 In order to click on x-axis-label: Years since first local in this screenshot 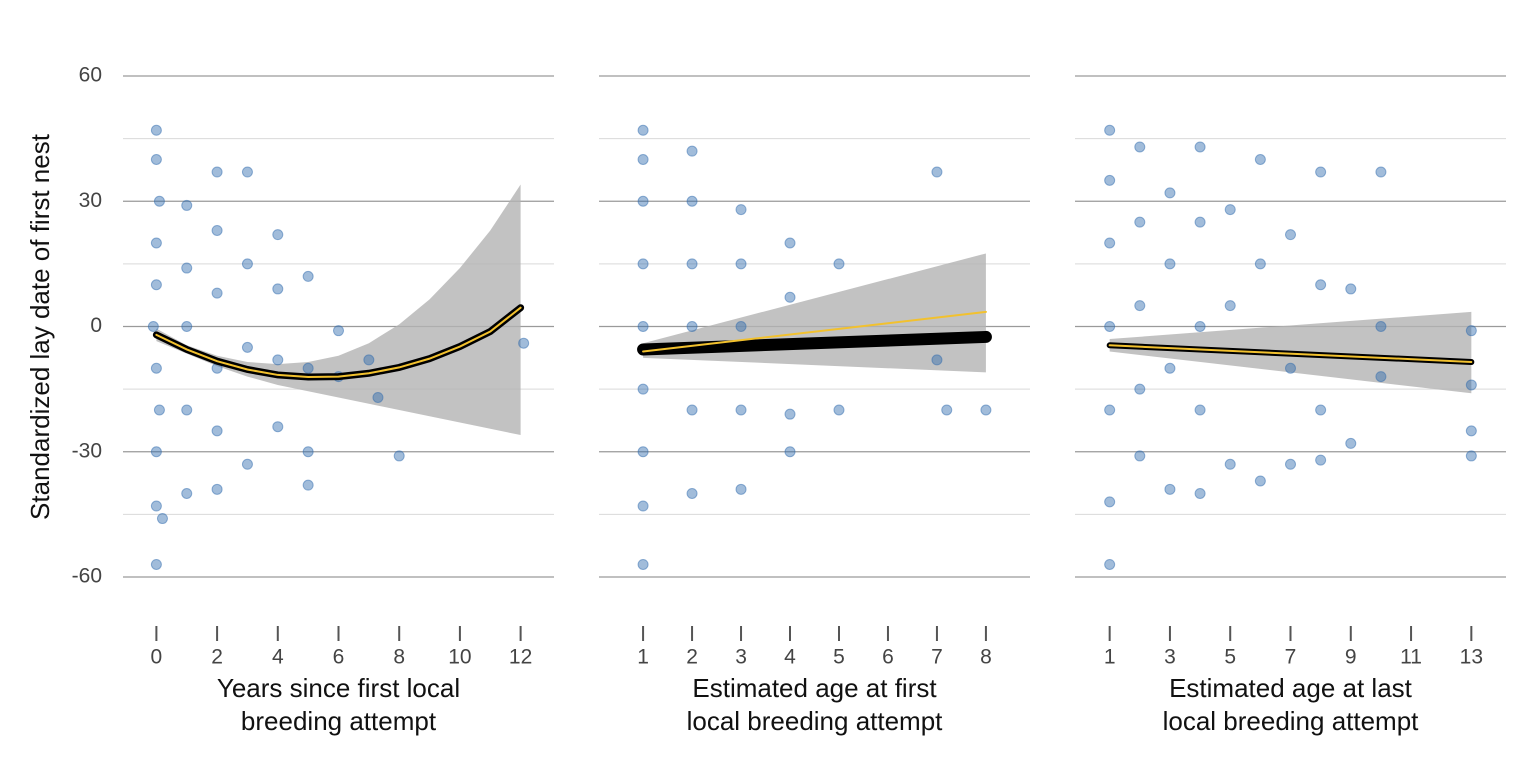, I will do `click(338, 688)`.